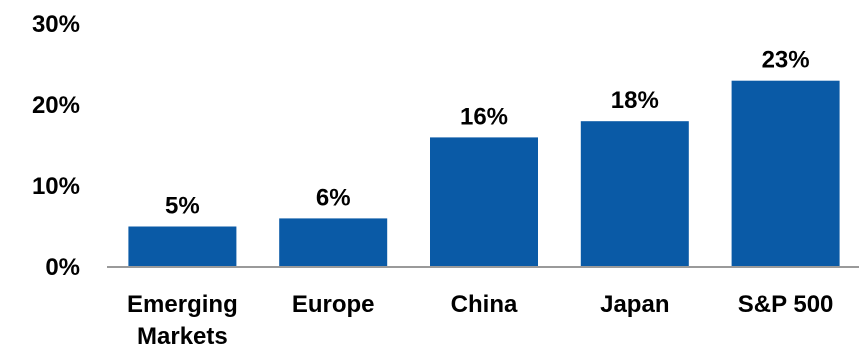 Image resolution: width=861 pixels, height=359 pixels. I want to click on category-labels: Emerging Markets Europe China Japan S&P 500, so click(480, 320).